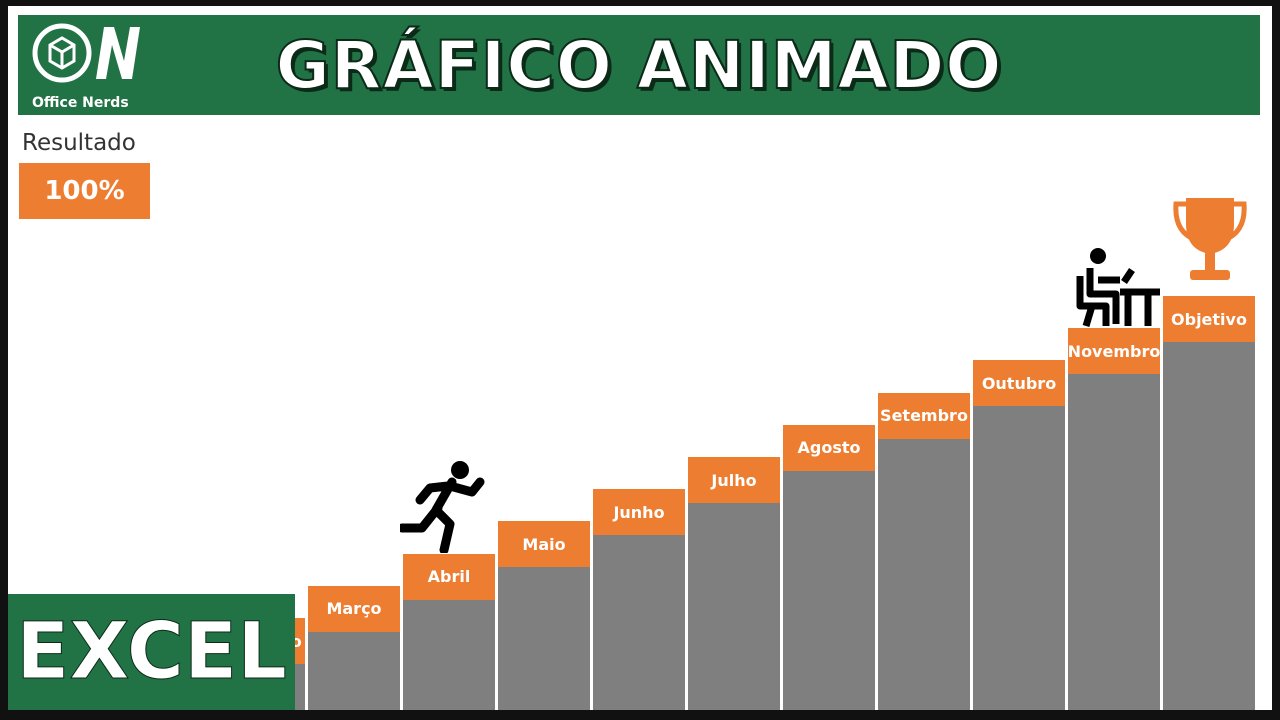  What do you see at coordinates (1118, 288) in the screenshot?
I see `desk-icon` at bounding box center [1118, 288].